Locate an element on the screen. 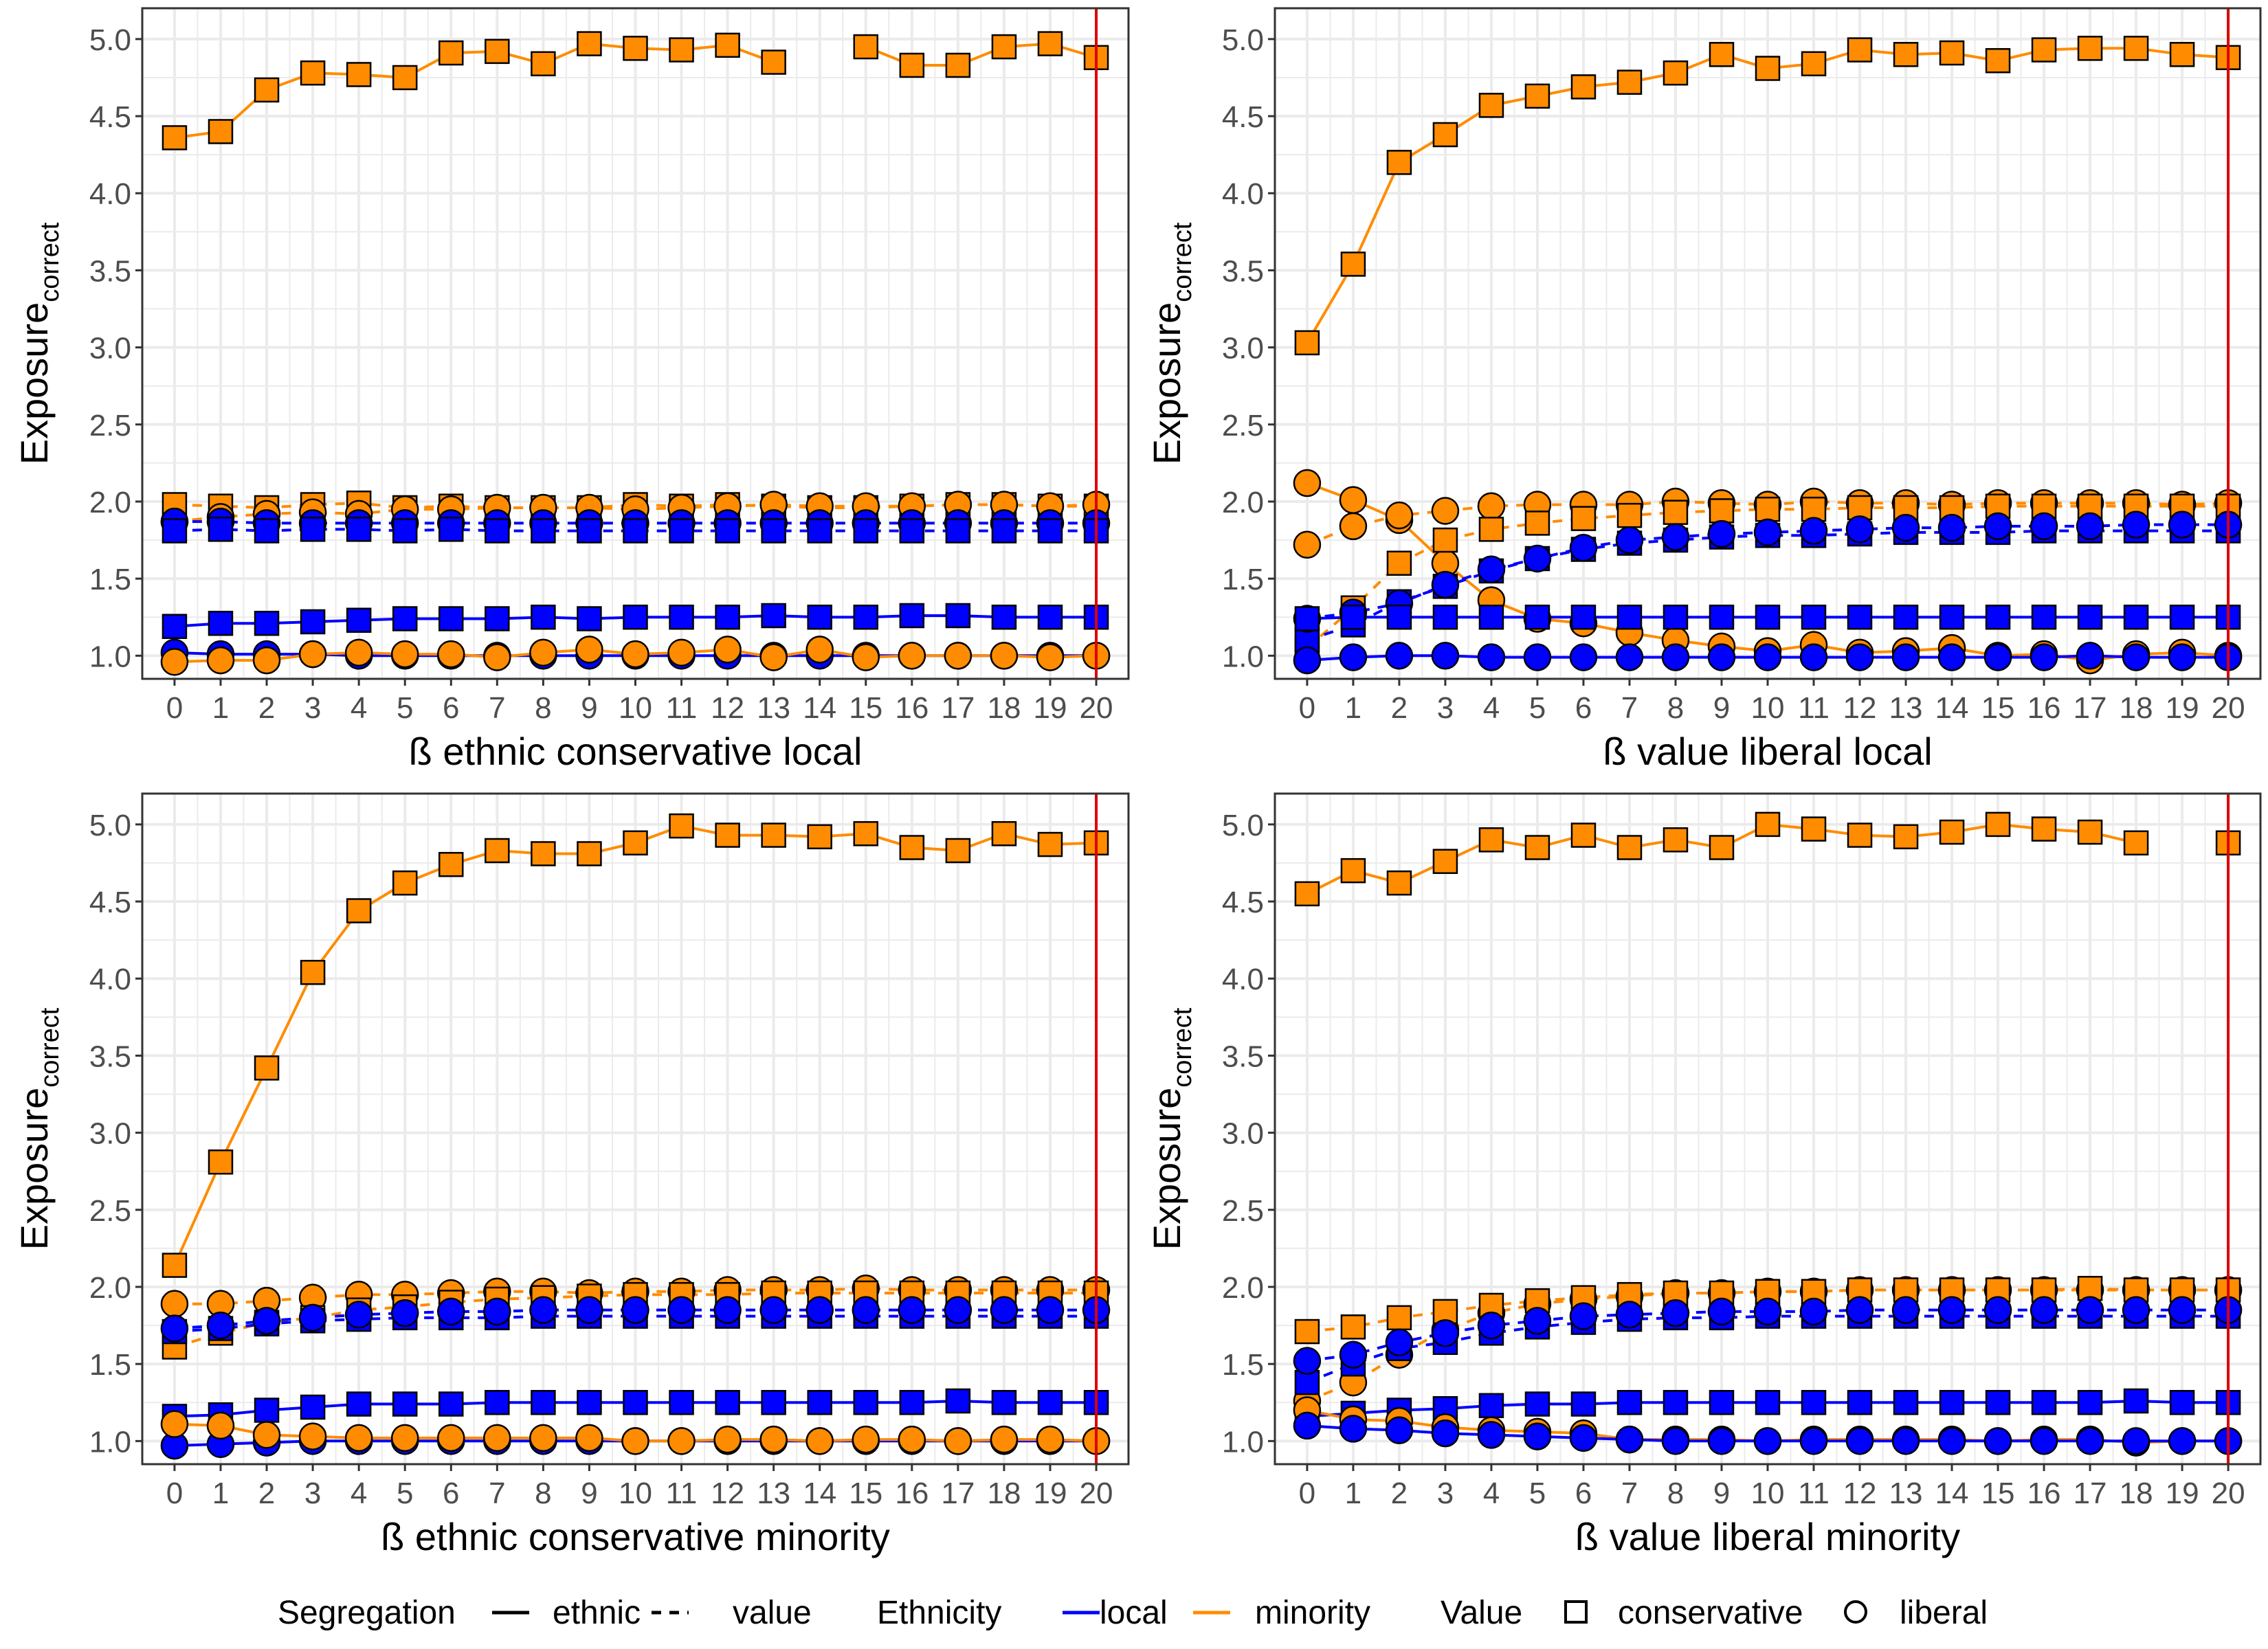  y-tick-label: 5.0 is located at coordinates (110, 825).